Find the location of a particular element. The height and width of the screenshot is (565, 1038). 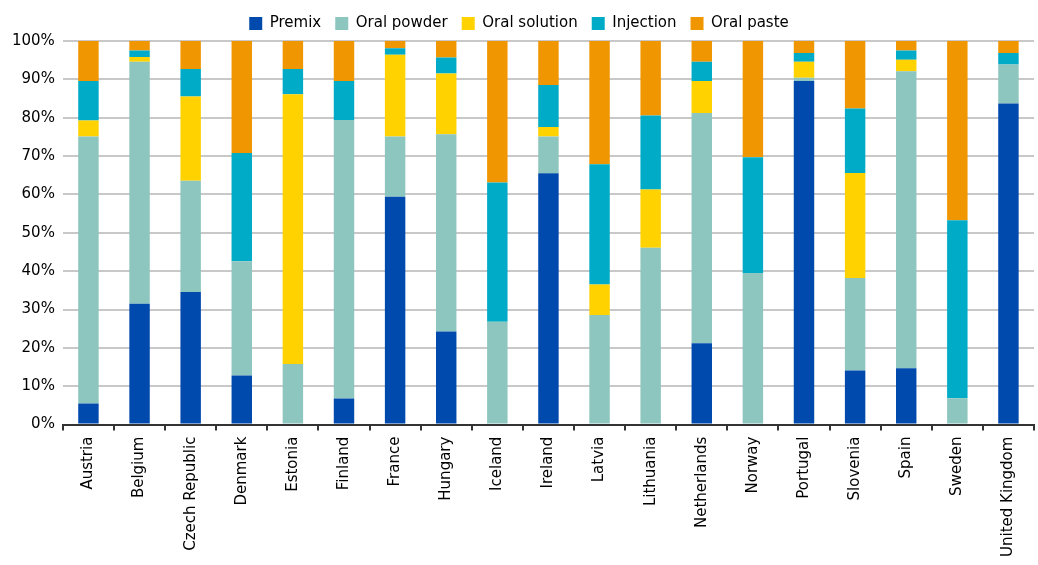

x-tick-label: Czech Republic is located at coordinates (189, 493).